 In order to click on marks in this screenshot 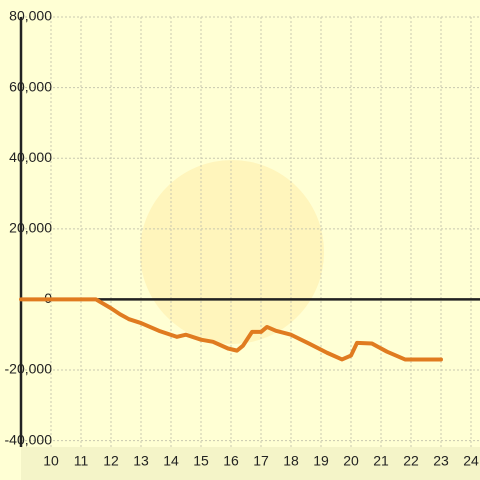, I will do `click(231, 329)`.